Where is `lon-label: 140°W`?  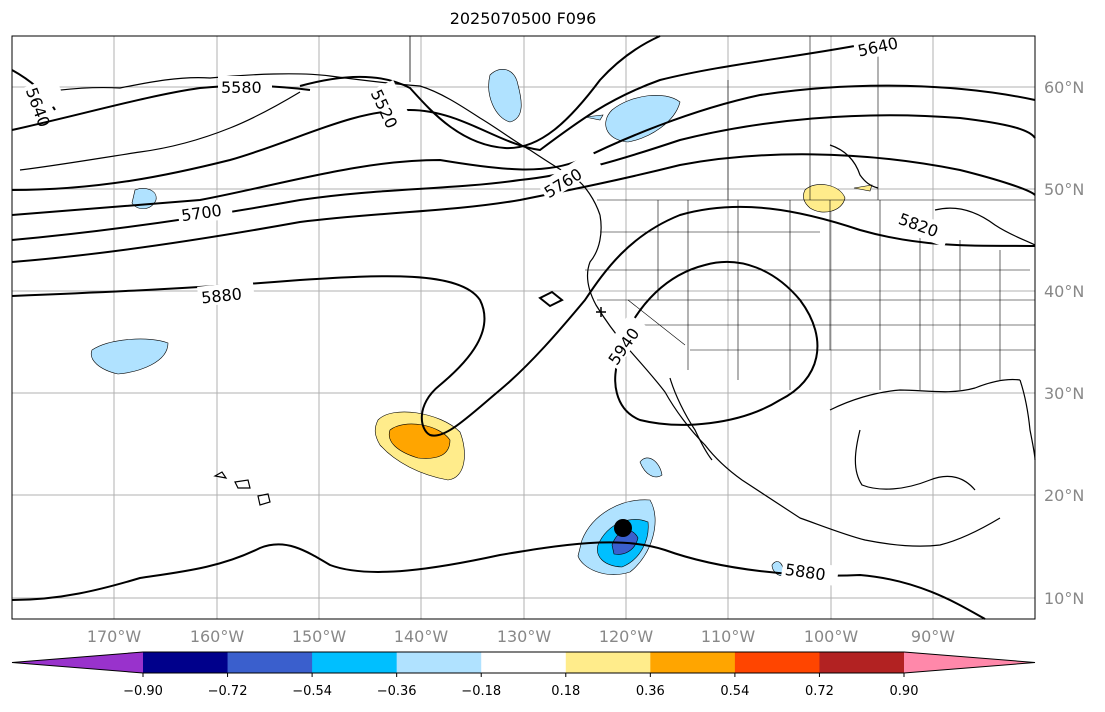 lon-label: 140°W is located at coordinates (421, 636).